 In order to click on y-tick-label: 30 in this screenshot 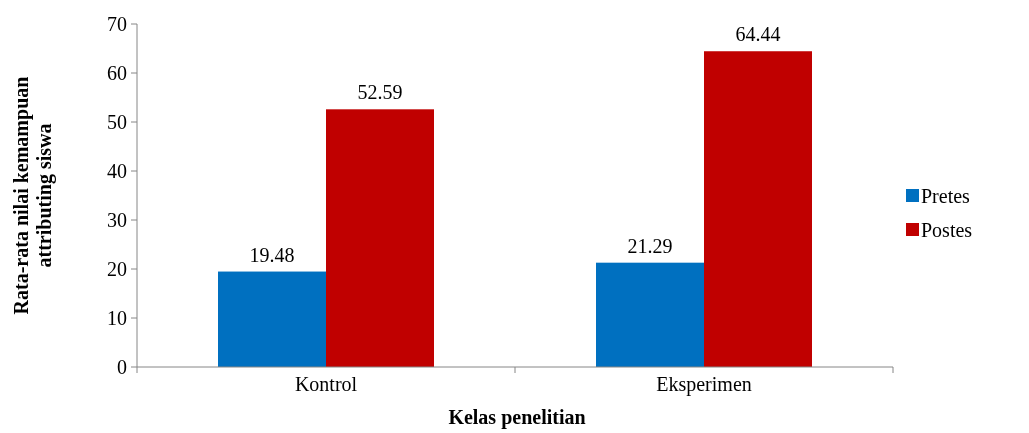, I will do `click(117, 220)`.